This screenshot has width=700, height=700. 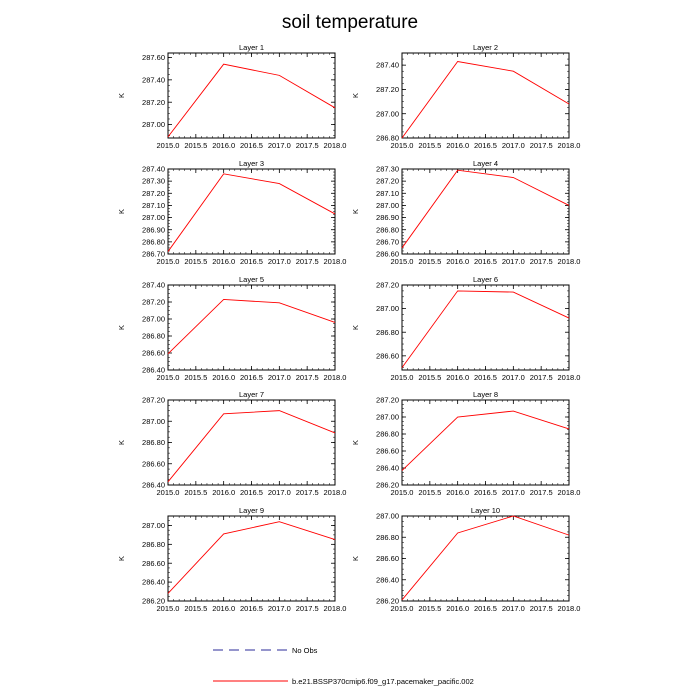 I want to click on layer-10-xtick-label: 2017.0, so click(x=513, y=608).